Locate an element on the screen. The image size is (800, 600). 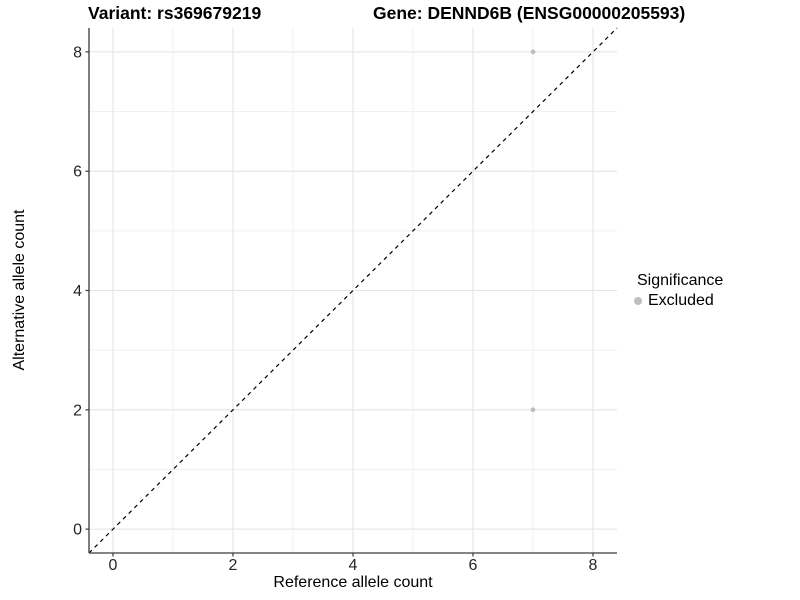
x-tick-label: 0 is located at coordinates (113, 565).